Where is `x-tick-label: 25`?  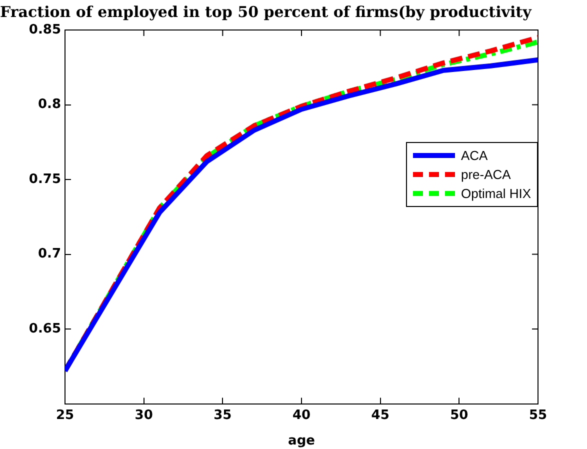
x-tick-label: 25 is located at coordinates (65, 415).